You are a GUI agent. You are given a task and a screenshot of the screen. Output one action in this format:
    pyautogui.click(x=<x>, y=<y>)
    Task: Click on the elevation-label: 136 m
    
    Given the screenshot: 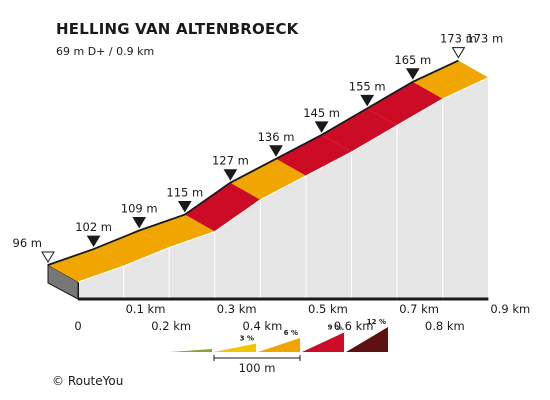 What is the action you would take?
    pyautogui.click(x=276, y=137)
    